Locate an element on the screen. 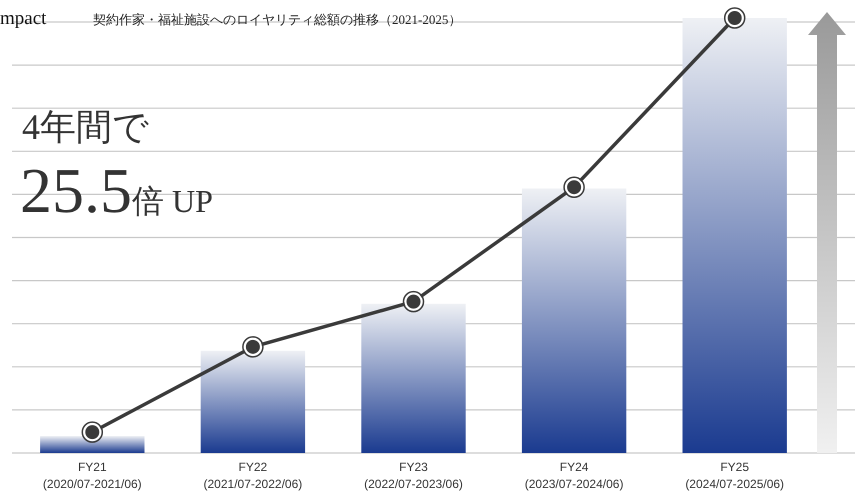  annotation: 4年間で is located at coordinates (85, 127).